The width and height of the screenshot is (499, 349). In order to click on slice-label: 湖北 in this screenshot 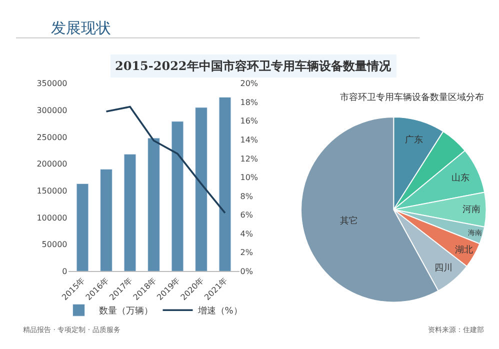, I will do `click(464, 250)`.